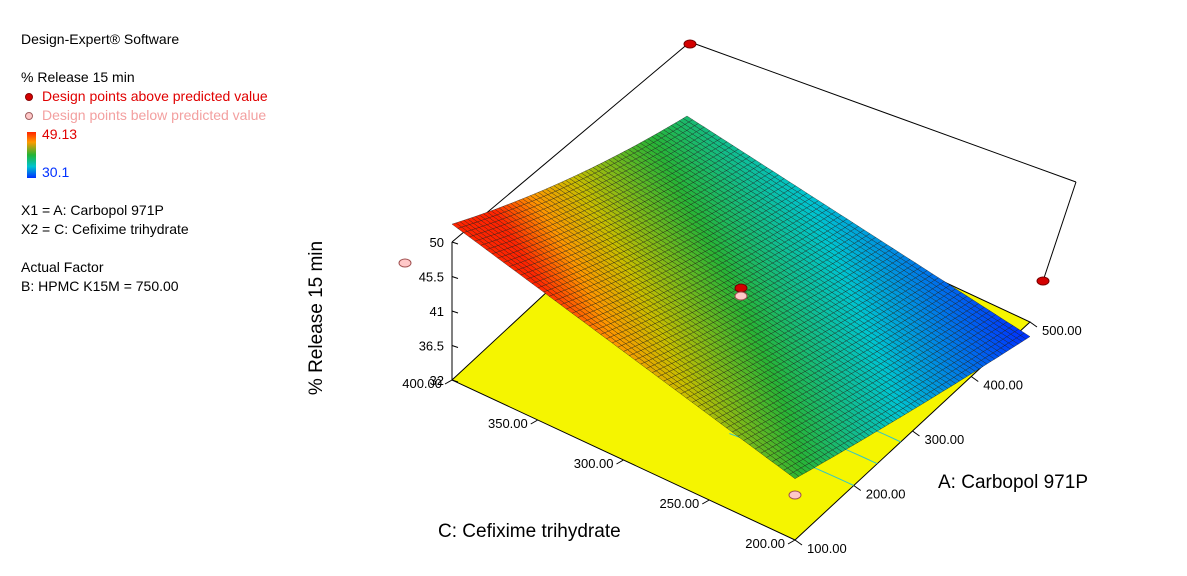 The image size is (1187, 576). Describe the element at coordinates (765, 543) in the screenshot. I see `y-tick-label: 200.00` at that location.